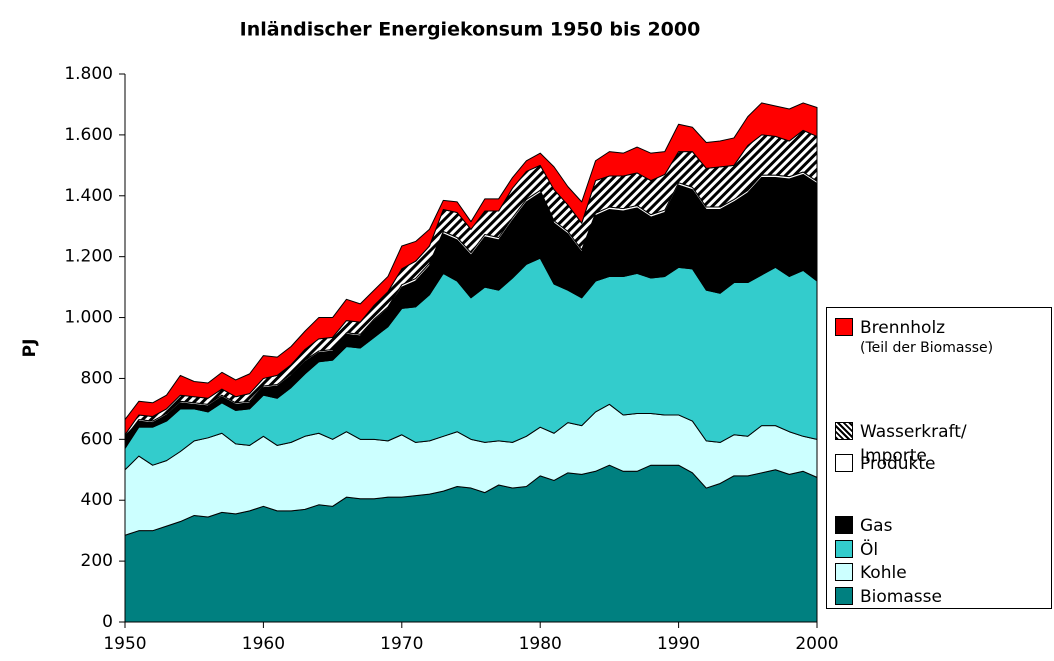  I want to click on y-tick-label: 1.200, so click(88, 257).